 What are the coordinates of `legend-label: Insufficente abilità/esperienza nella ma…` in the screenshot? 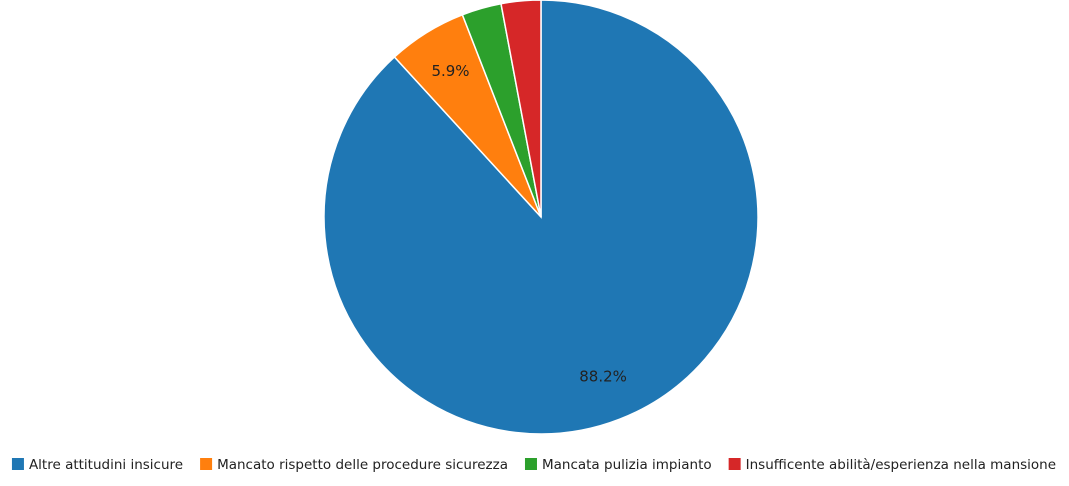 It's located at (901, 465).